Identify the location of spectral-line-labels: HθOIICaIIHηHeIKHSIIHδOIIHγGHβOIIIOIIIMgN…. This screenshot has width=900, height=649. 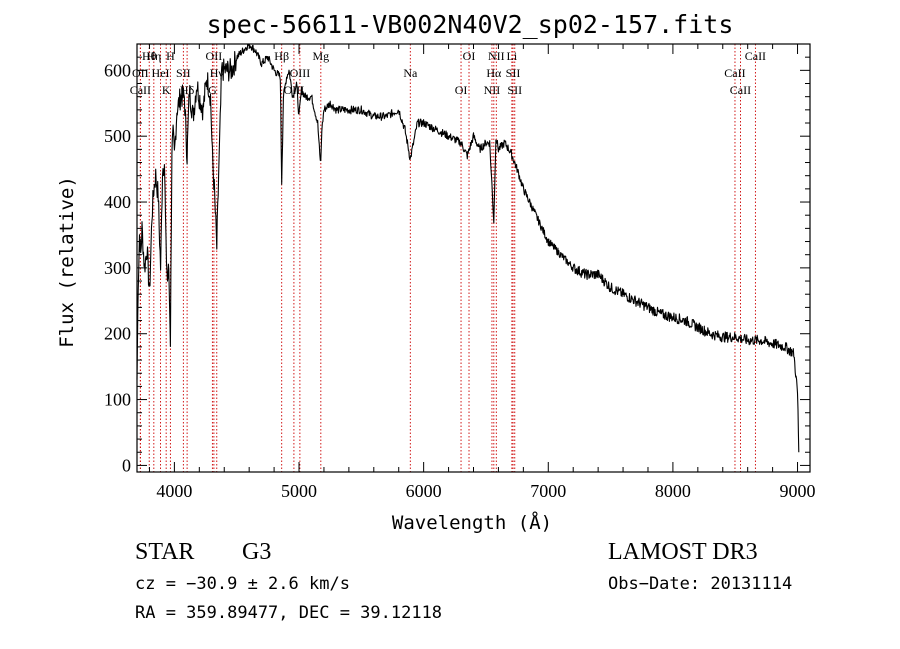
(448, 73).